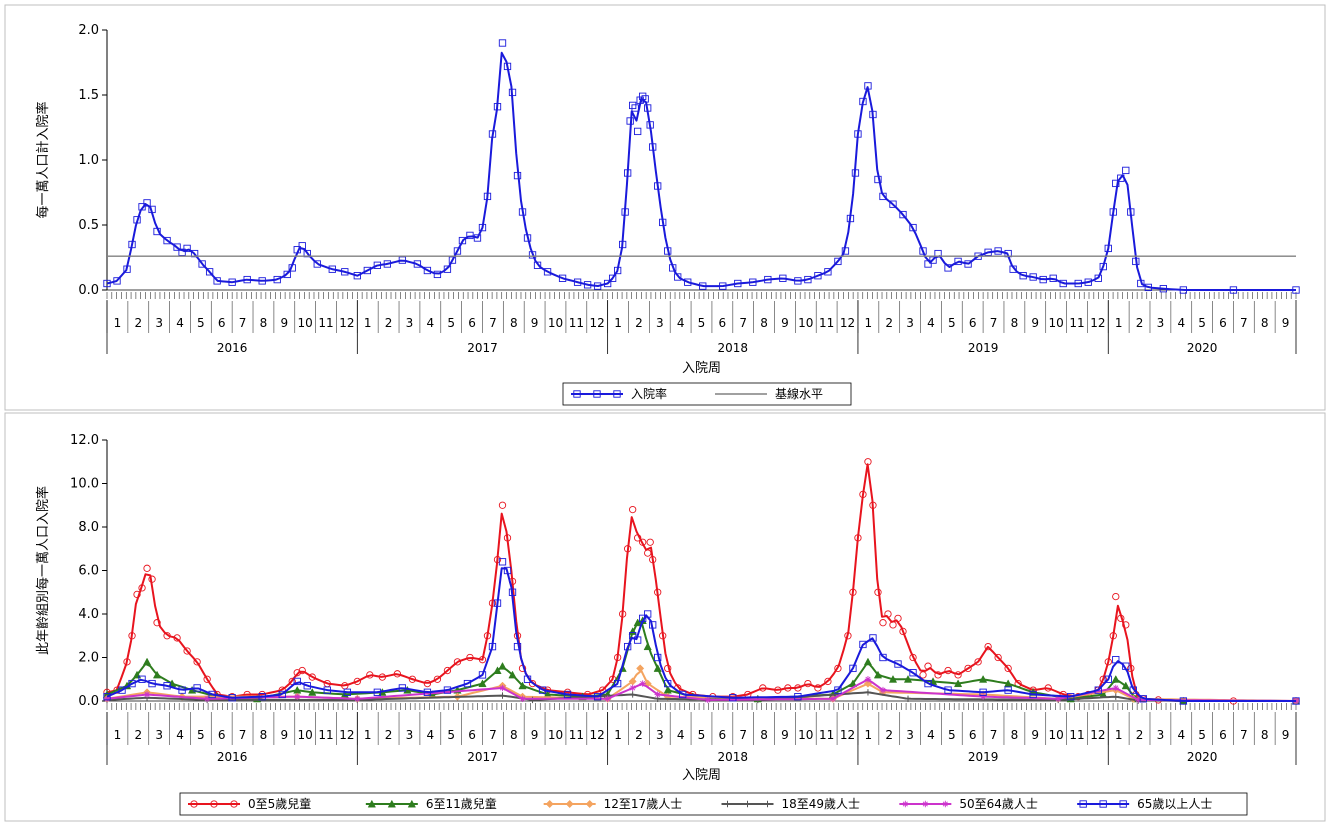 The width and height of the screenshot is (1330, 826). What do you see at coordinates (1202, 348) in the screenshot?
I see `x-year-label: 2020` at bounding box center [1202, 348].